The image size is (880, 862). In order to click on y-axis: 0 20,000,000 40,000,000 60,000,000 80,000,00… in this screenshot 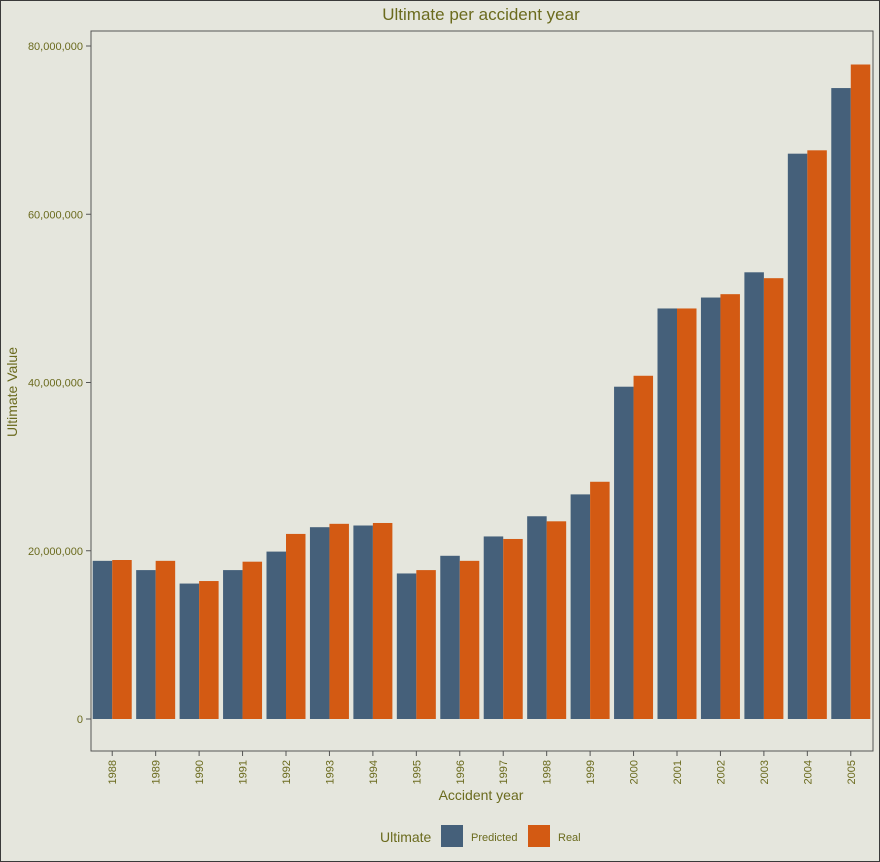, I will do `click(59, 383)`.